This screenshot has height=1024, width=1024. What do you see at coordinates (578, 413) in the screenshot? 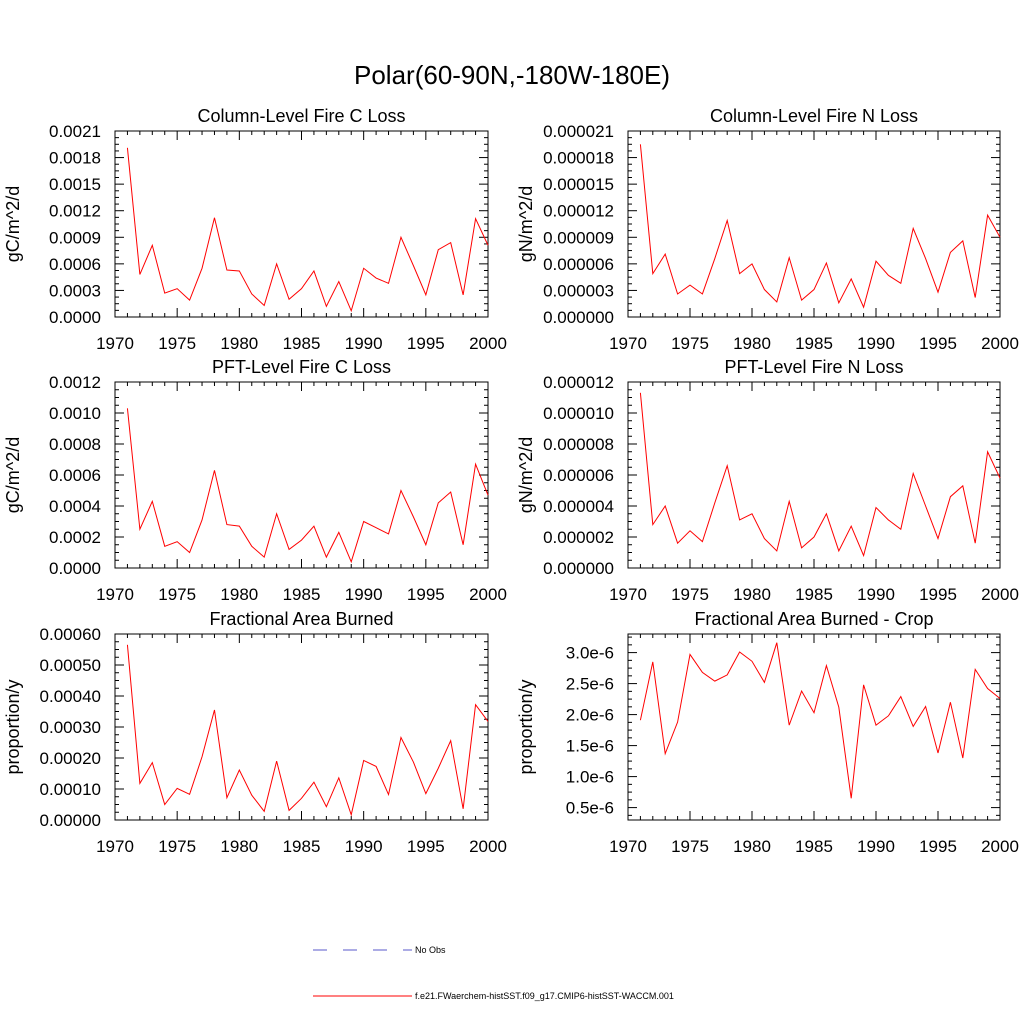
I see `y-tick-label: 0.000010` at bounding box center [578, 413].